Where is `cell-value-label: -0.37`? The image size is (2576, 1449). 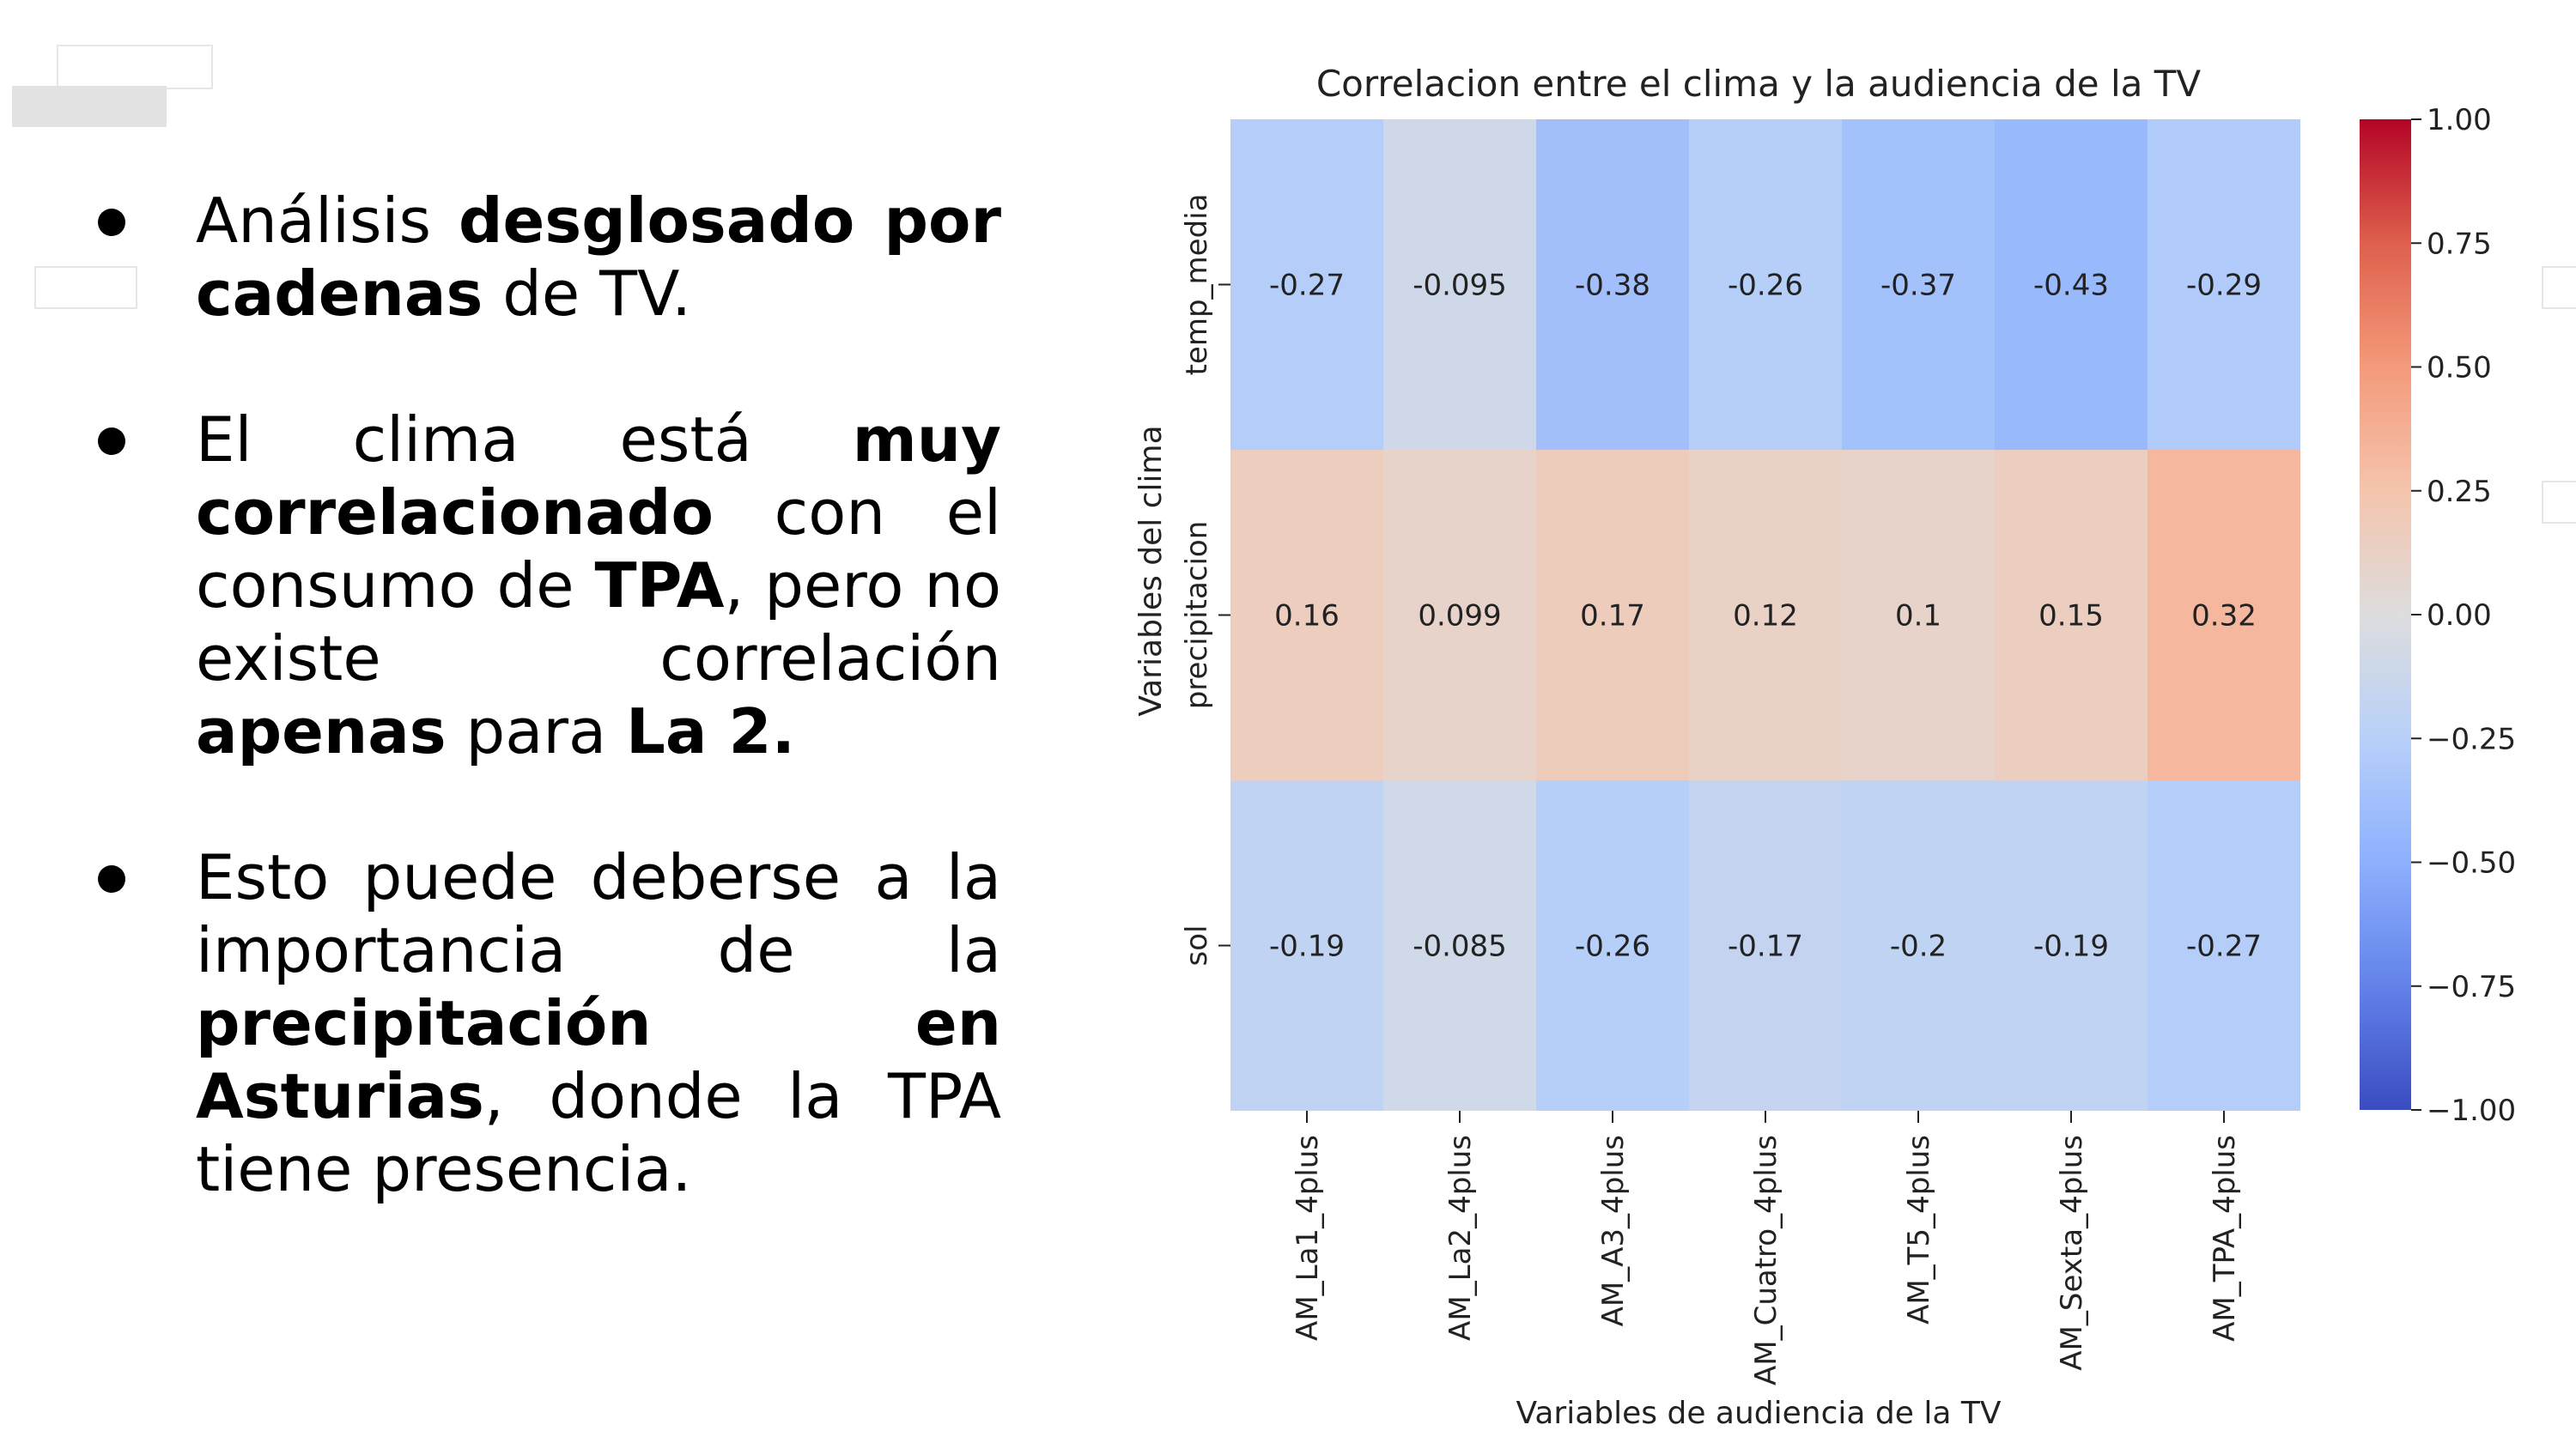 cell-value-label: -0.37 is located at coordinates (1918, 286).